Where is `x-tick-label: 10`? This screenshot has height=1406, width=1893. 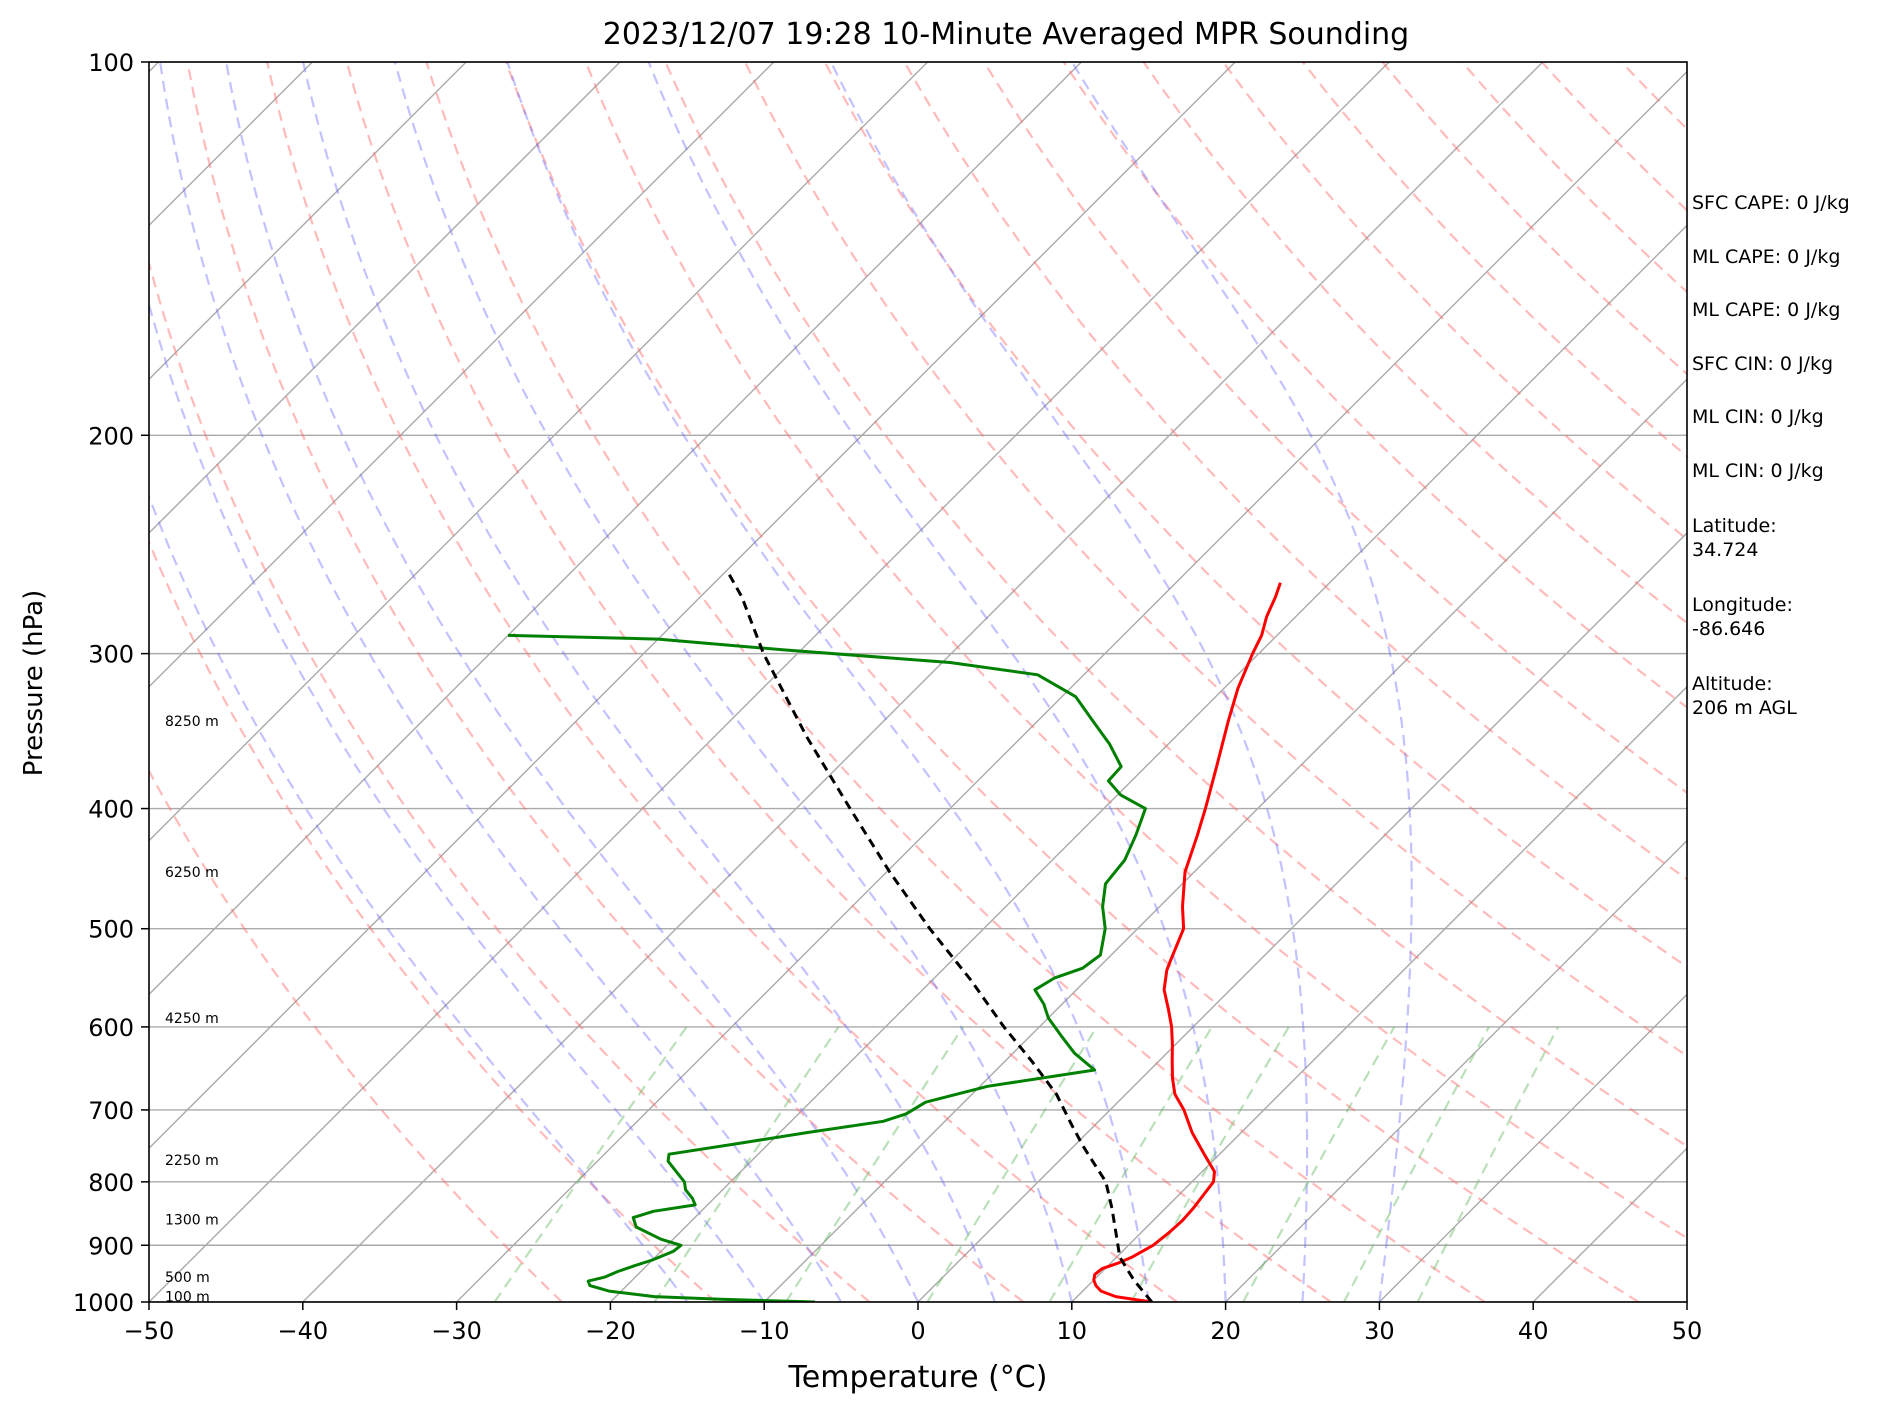
x-tick-label: 10 is located at coordinates (1072, 1331).